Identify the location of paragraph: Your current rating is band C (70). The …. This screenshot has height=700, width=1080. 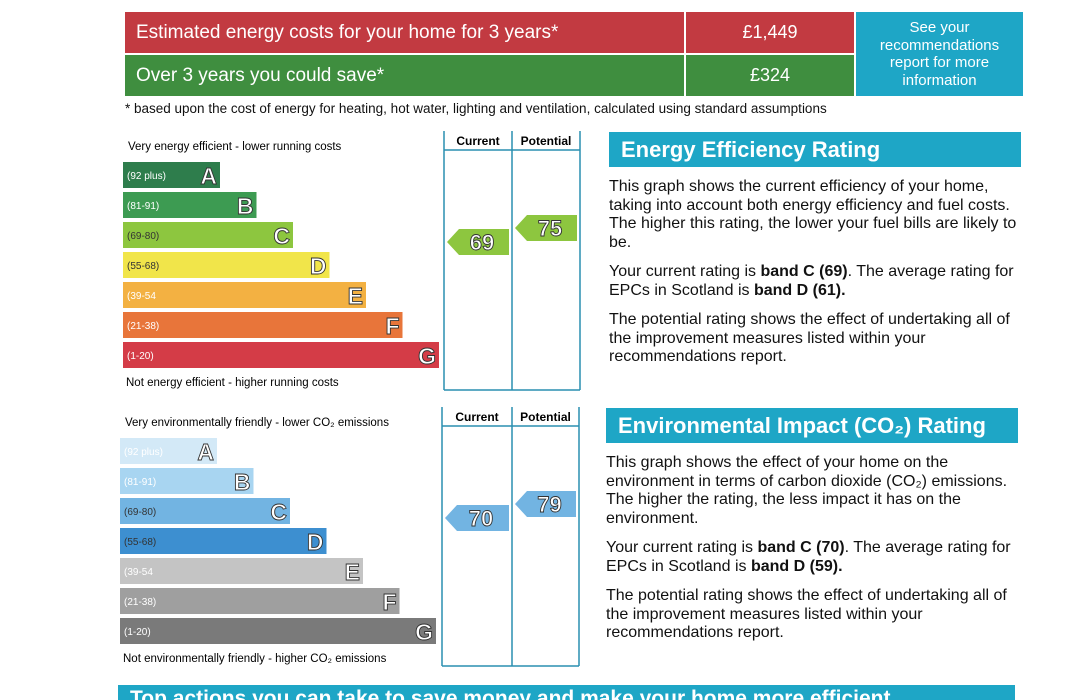
(812, 557).